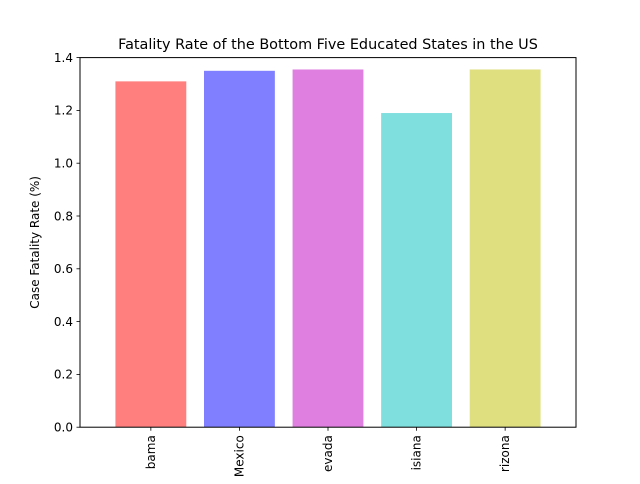  Describe the element at coordinates (67, 243) in the screenshot. I see `y-axis: 0.0 0.2 0.4 0.6 0.8 1.0 1.2 1.4` at that location.